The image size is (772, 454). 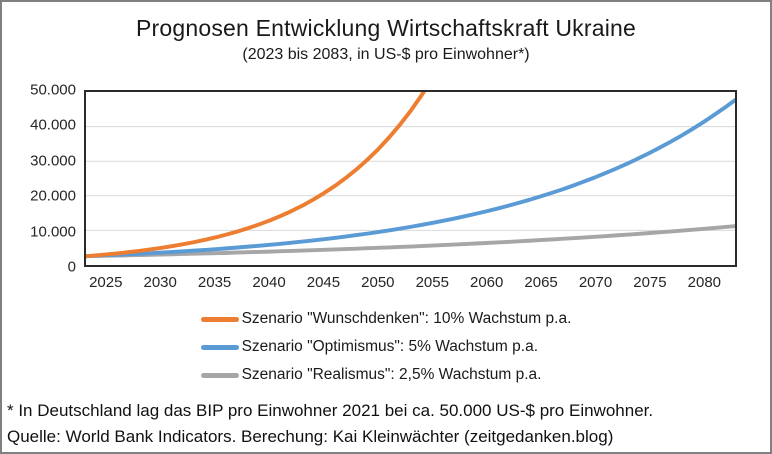 What do you see at coordinates (323, 282) in the screenshot?
I see `x-tick-label: 2045` at bounding box center [323, 282].